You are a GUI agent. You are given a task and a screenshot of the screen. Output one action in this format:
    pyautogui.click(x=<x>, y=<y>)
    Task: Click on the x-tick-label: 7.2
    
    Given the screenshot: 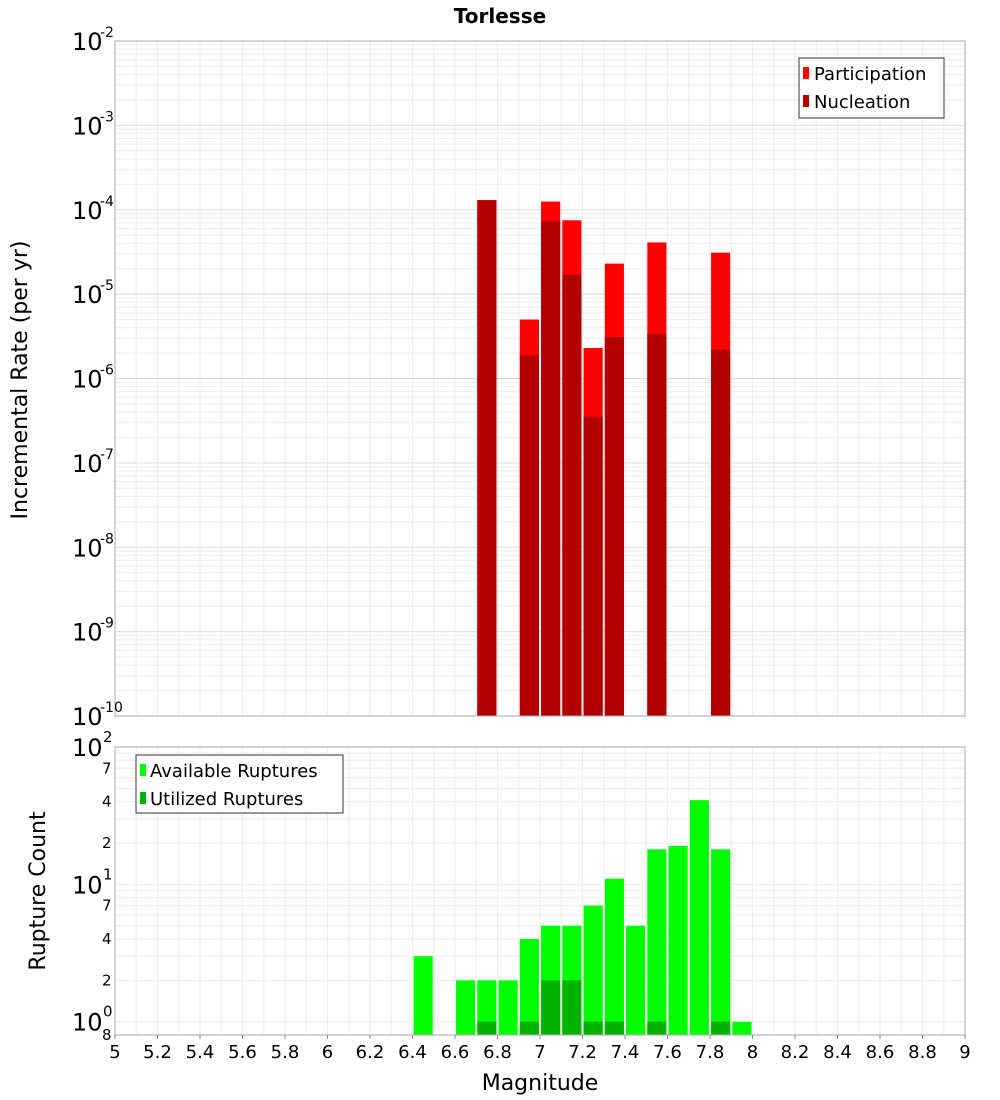 What is the action you would take?
    pyautogui.click(x=582, y=1052)
    